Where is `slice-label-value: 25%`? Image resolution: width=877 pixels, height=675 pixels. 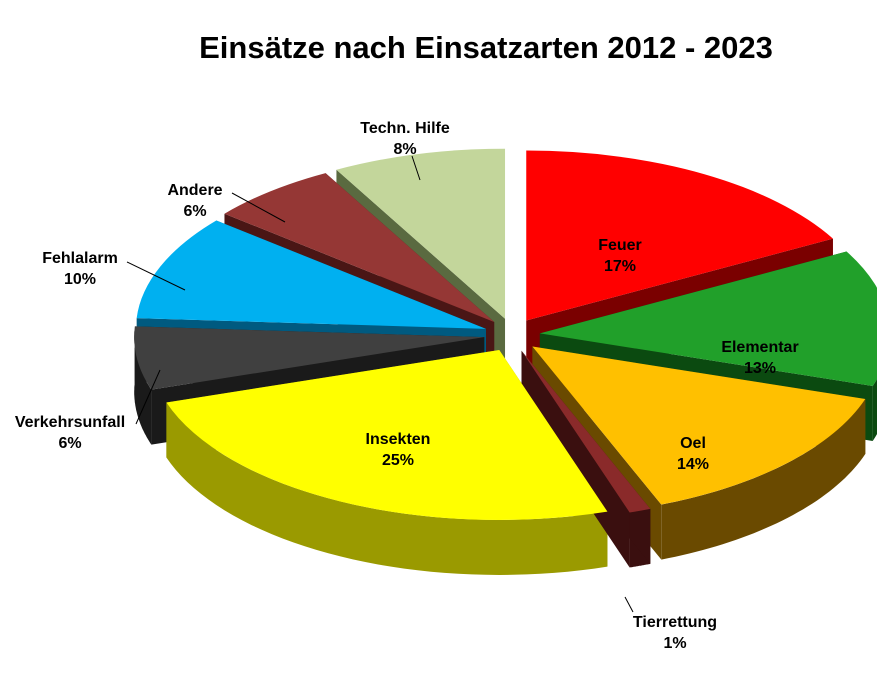 slice-label-value: 25% is located at coordinates (398, 460).